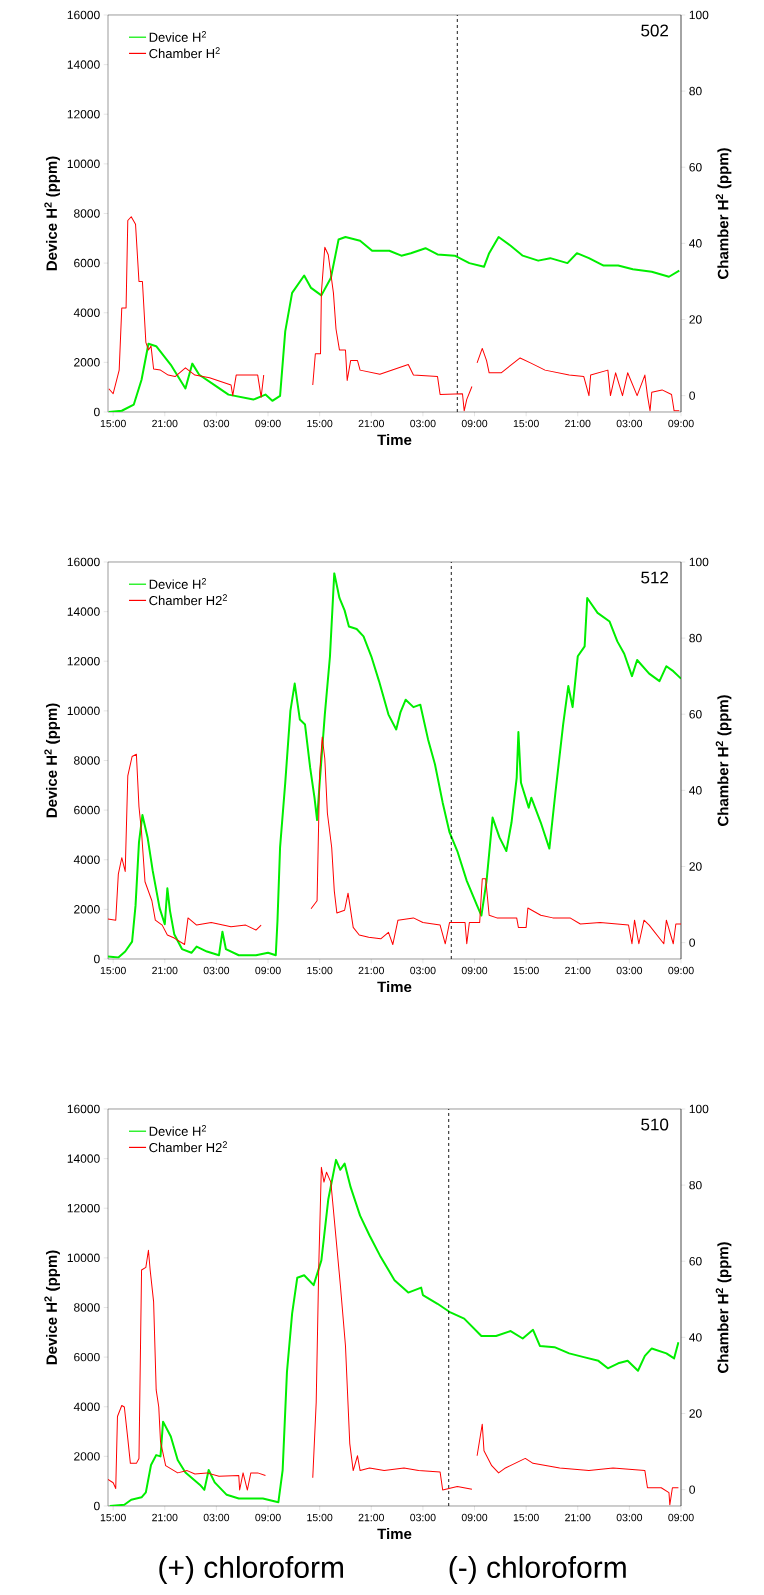  I want to click on text: (+) chloroform, so click(251, 1570).